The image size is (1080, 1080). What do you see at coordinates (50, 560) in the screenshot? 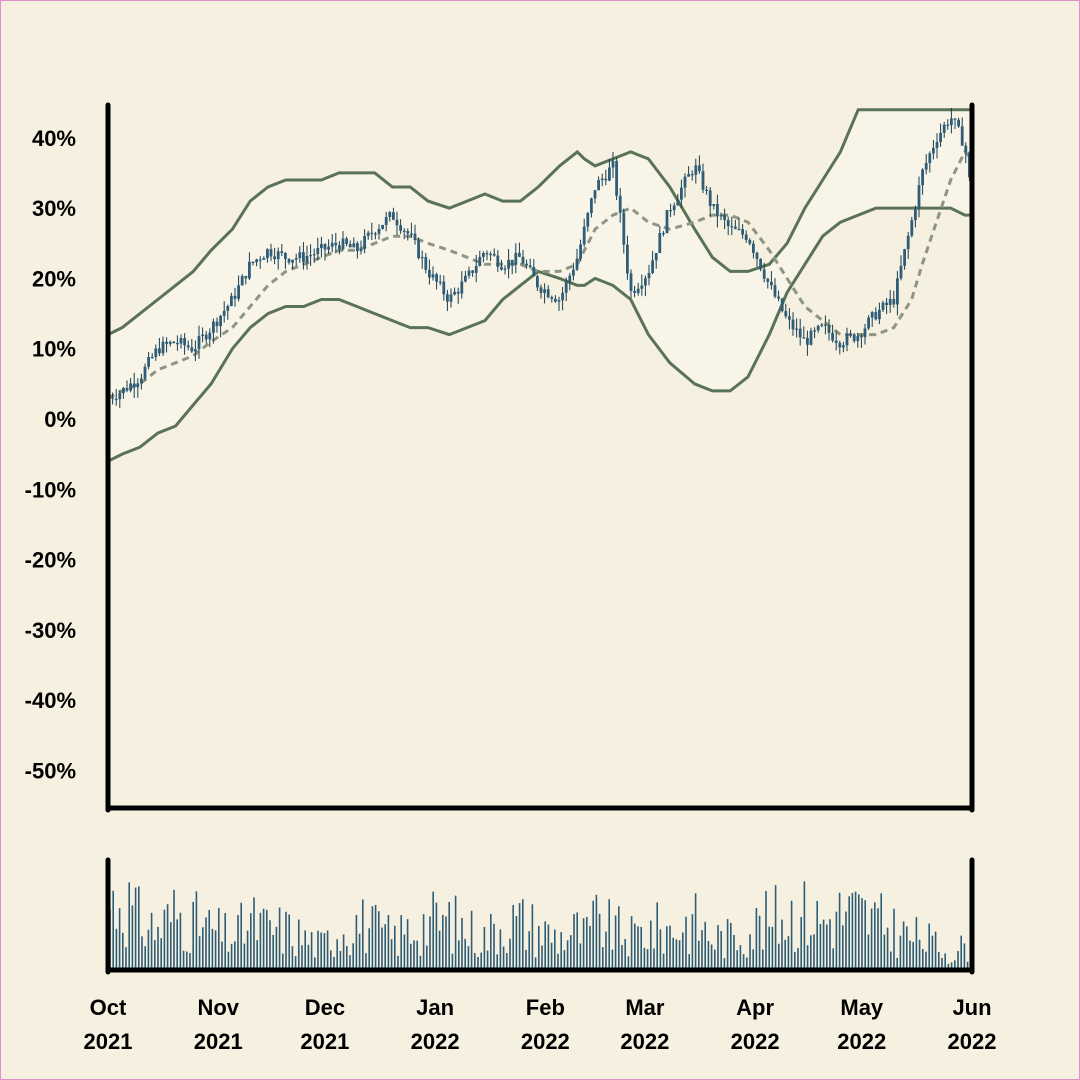
I see `y-tick-label: -20%` at bounding box center [50, 560].